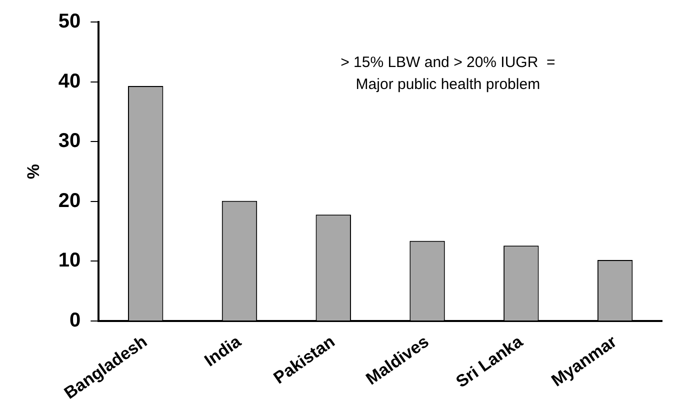 The width and height of the screenshot is (674, 407). I want to click on y-tick-label: 10, so click(69, 261).